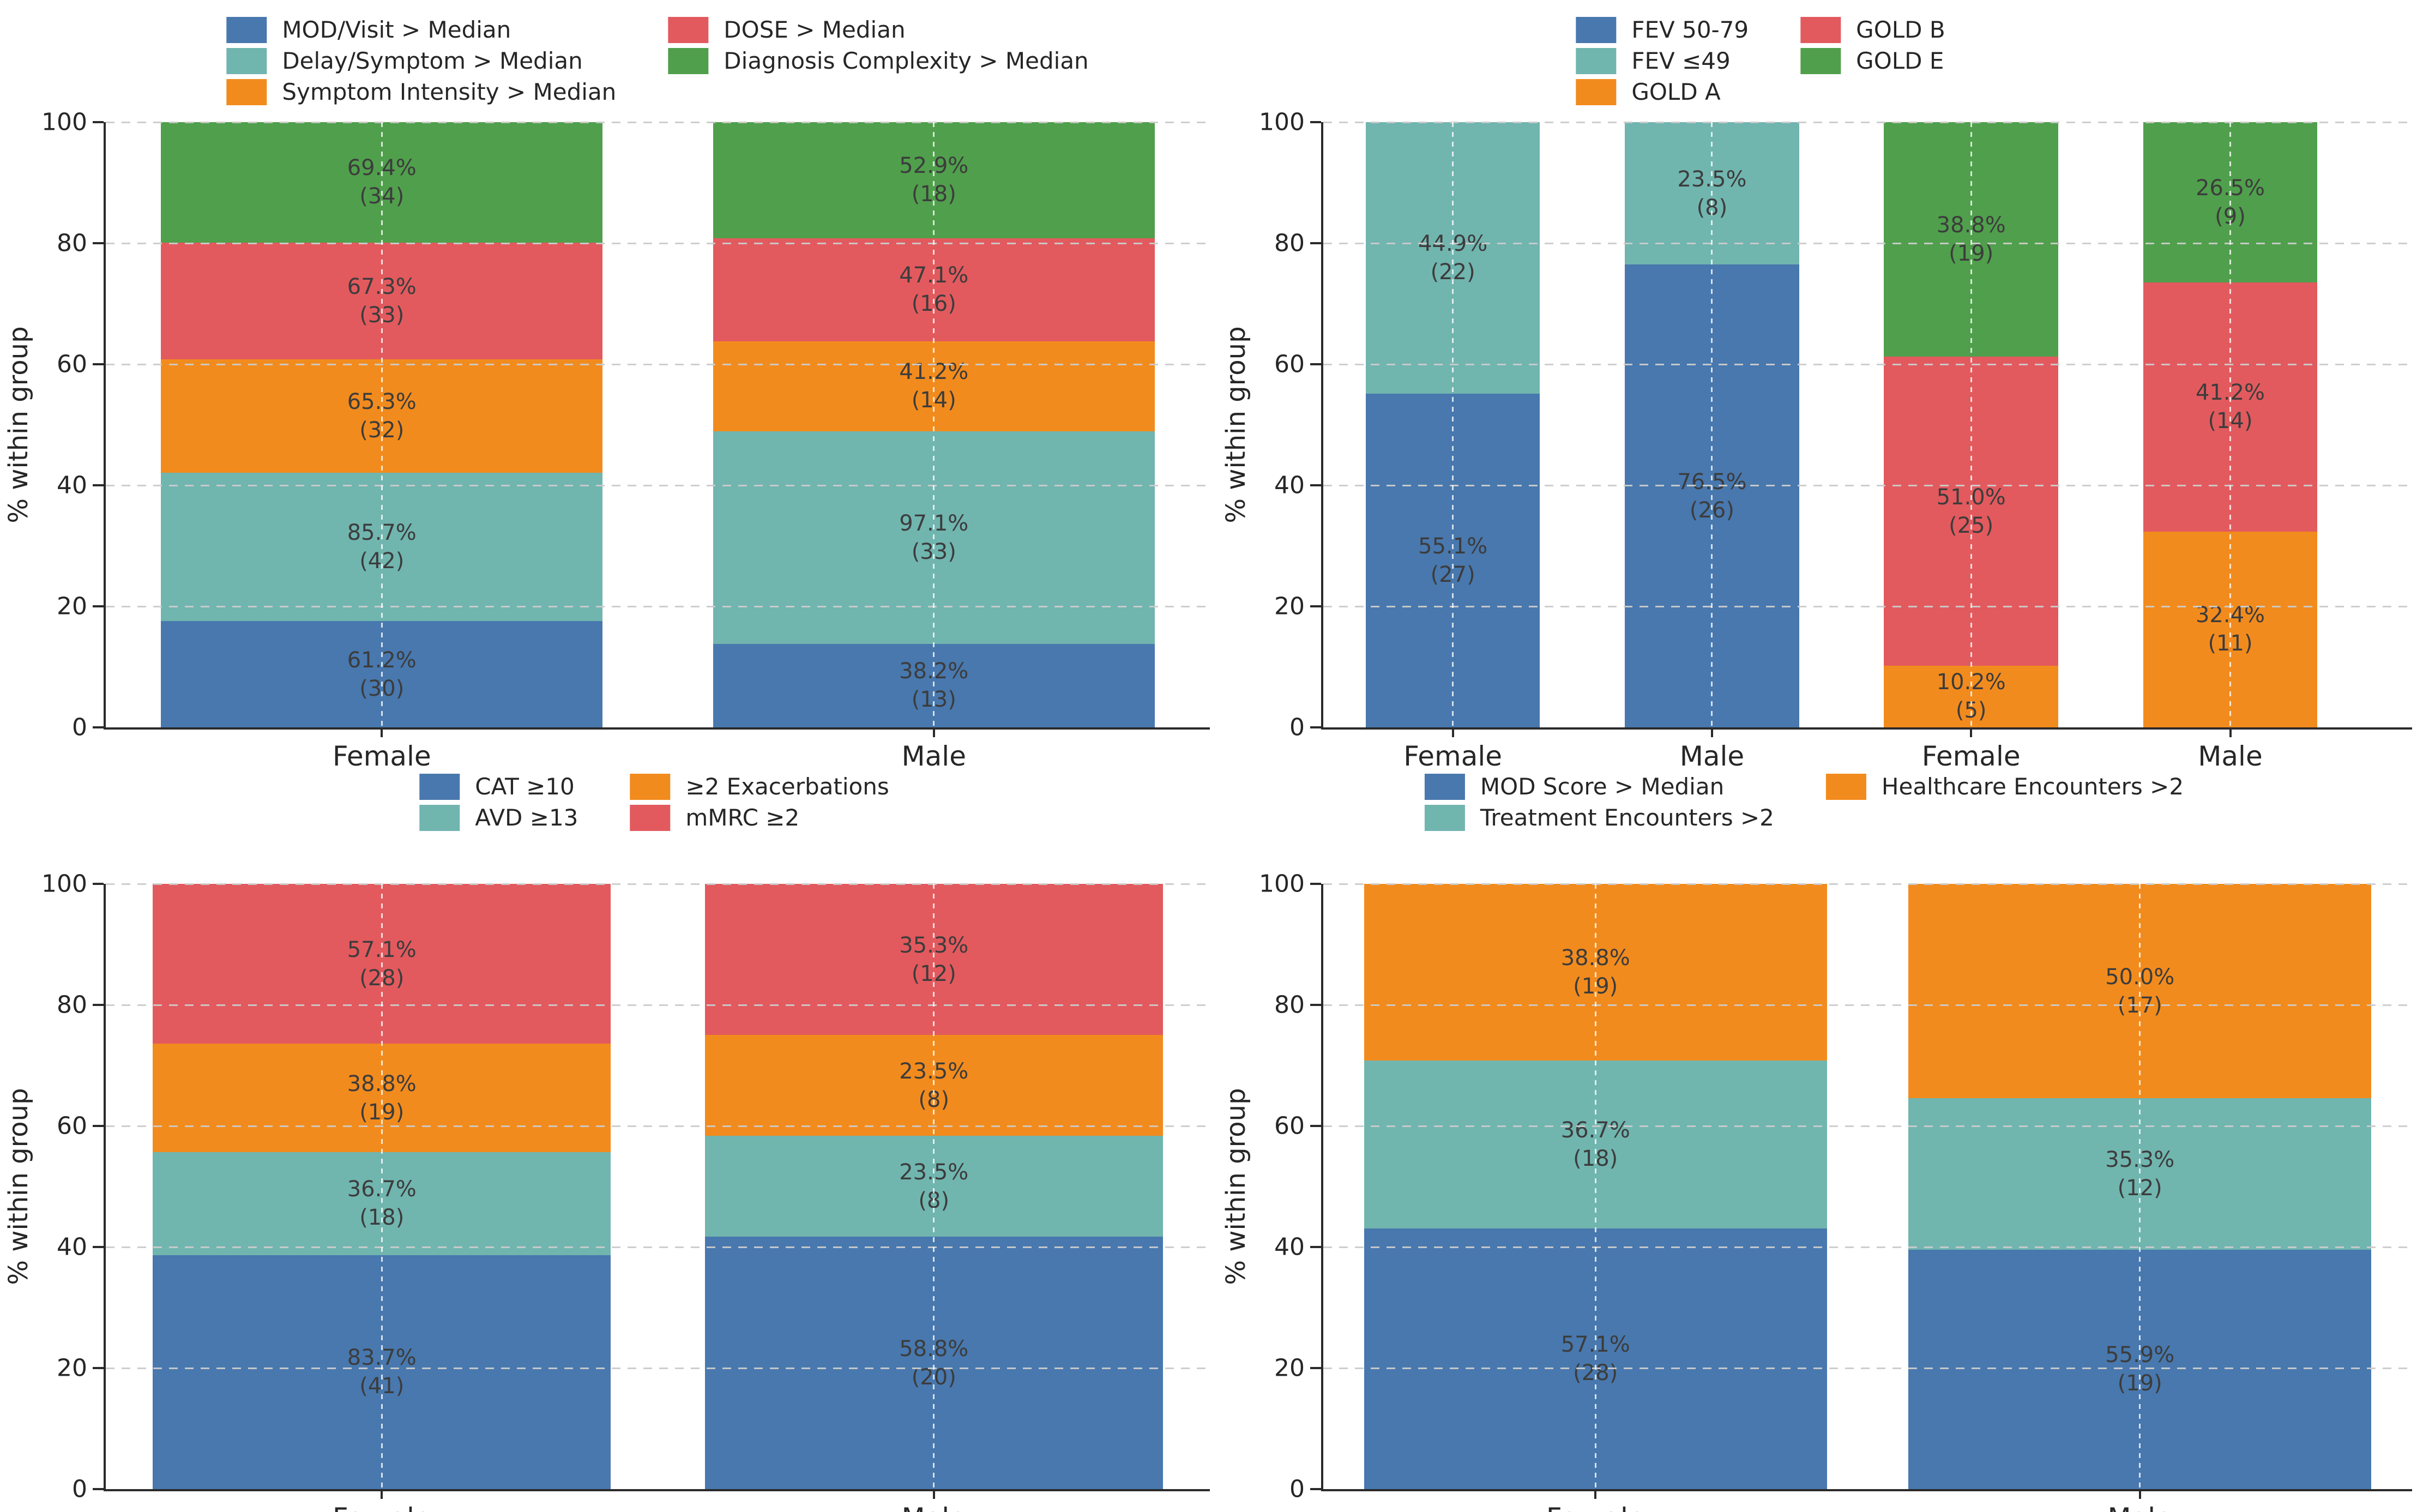 The width and height of the screenshot is (2417, 1512). I want to click on legend-label: GOLD E, so click(1900, 61).